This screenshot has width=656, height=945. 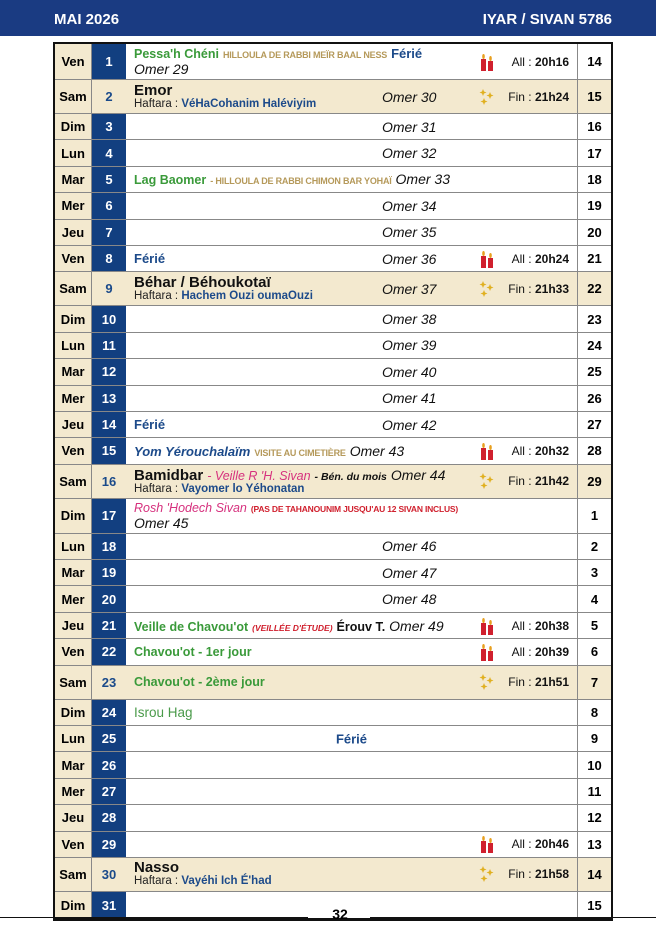 I want to click on zmanim-area: Fin : 21h33, so click(x=527, y=288).